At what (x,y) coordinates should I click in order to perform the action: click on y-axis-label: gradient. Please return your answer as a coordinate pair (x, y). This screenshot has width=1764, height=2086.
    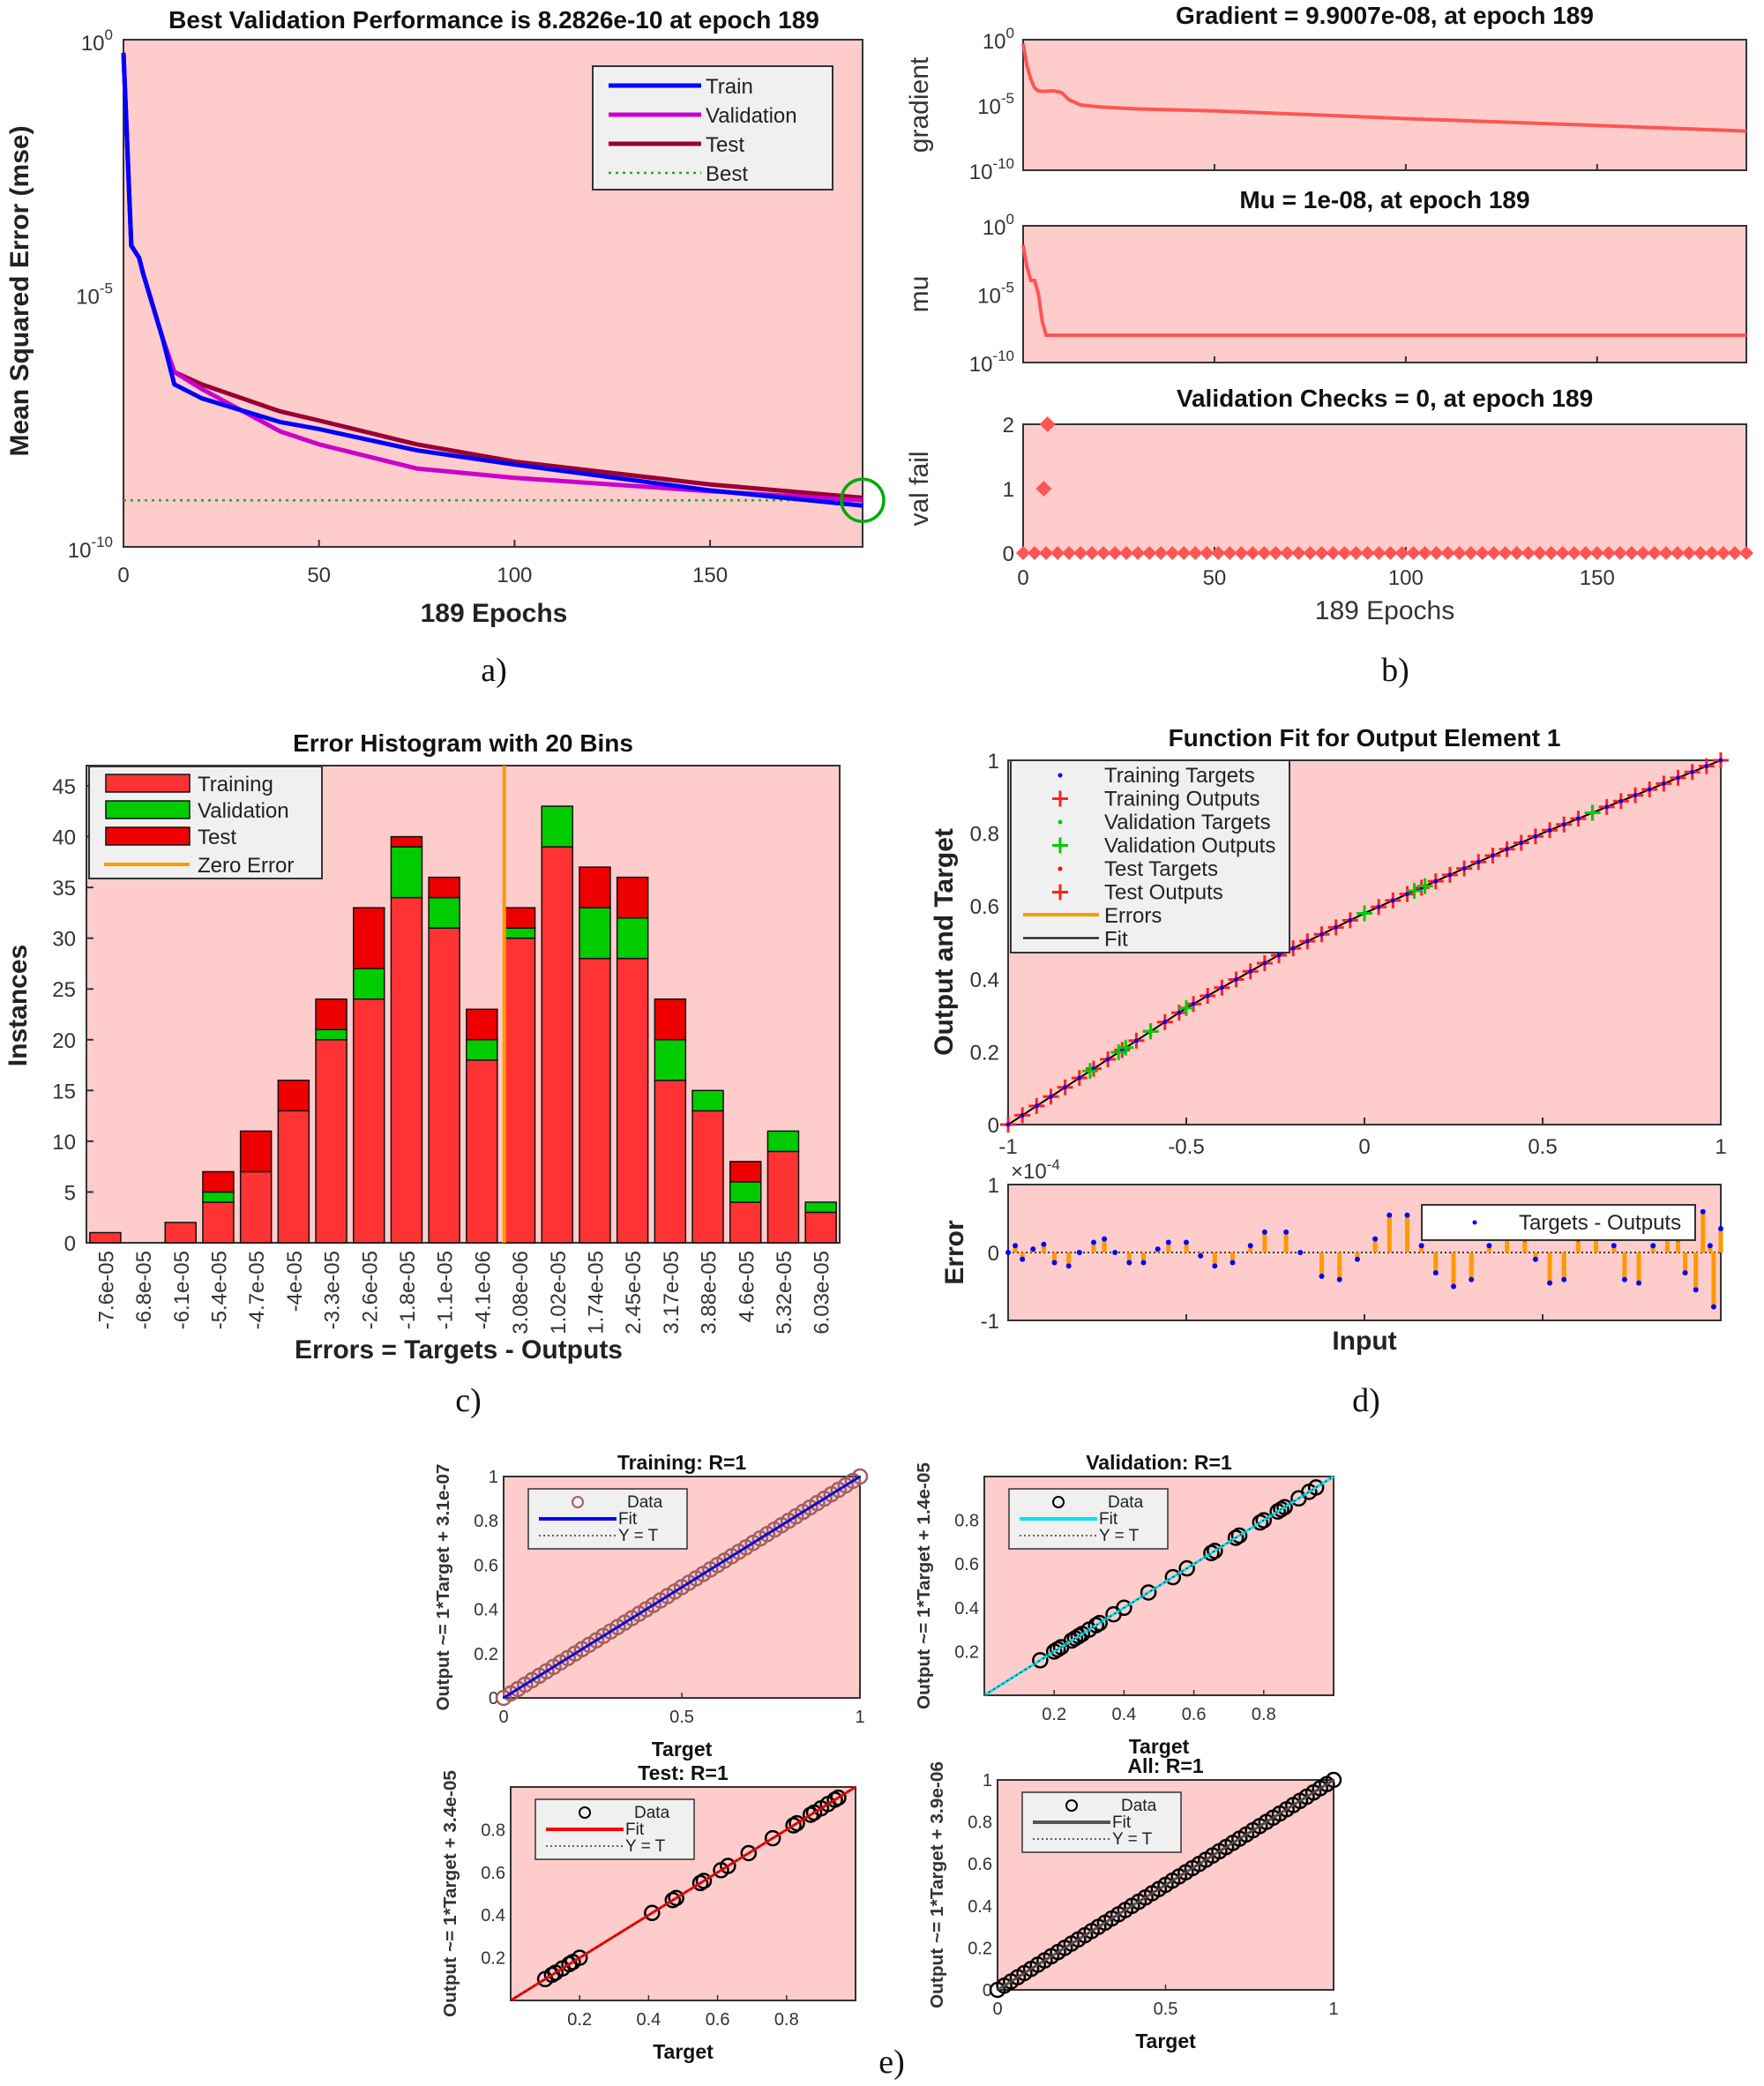
    Looking at the image, I should click on (920, 105).